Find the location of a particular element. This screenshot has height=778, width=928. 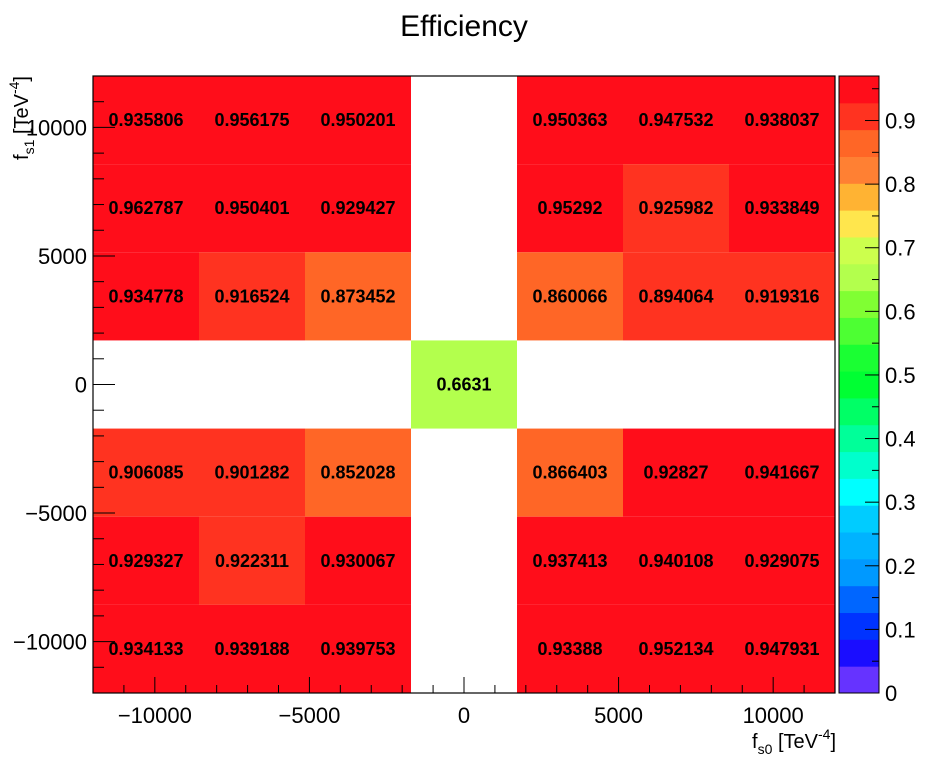

cell-value-label: 0.852028 is located at coordinates (357, 473).